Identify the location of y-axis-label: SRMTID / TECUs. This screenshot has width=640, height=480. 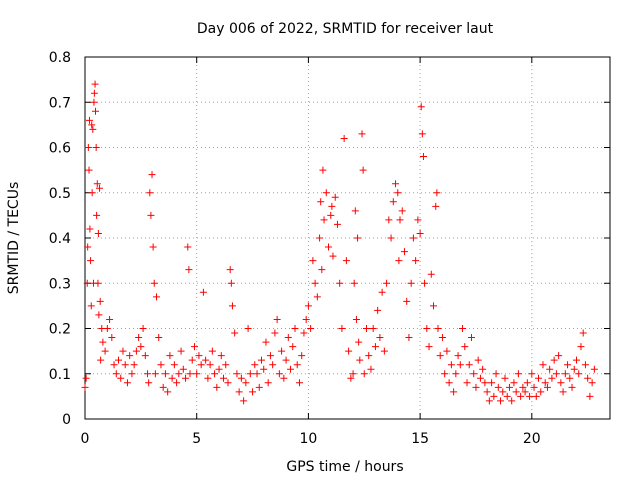
(14, 238).